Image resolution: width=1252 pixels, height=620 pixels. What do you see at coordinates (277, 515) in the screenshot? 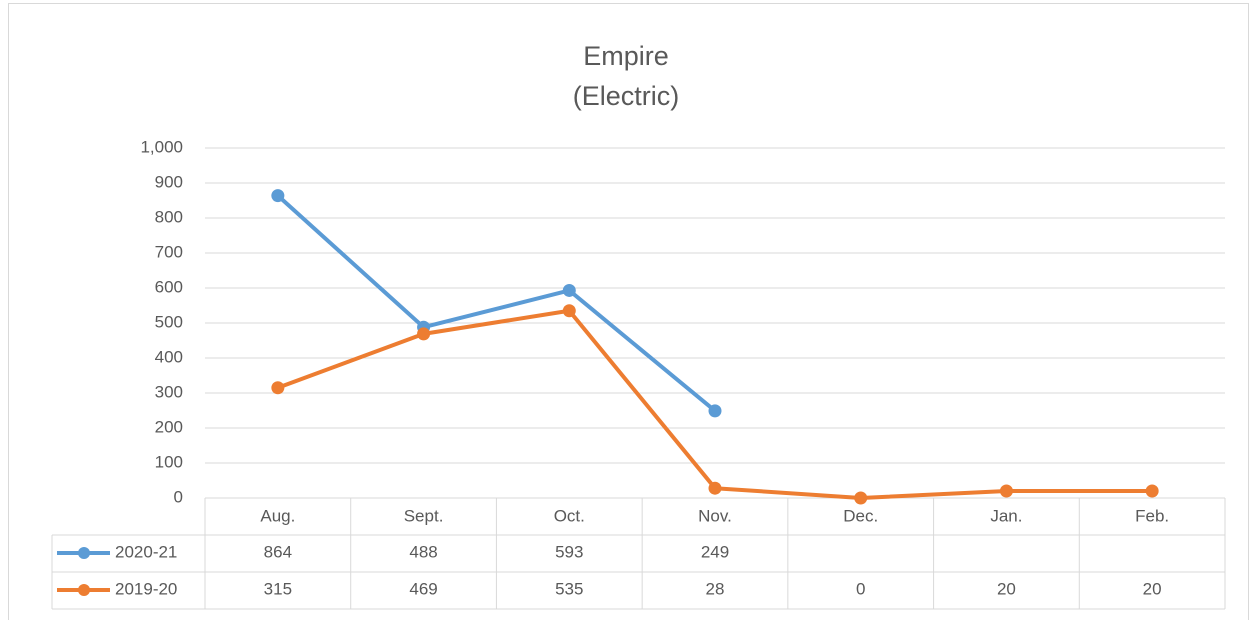
I see `x-tick-label: Aug.` at bounding box center [277, 515].